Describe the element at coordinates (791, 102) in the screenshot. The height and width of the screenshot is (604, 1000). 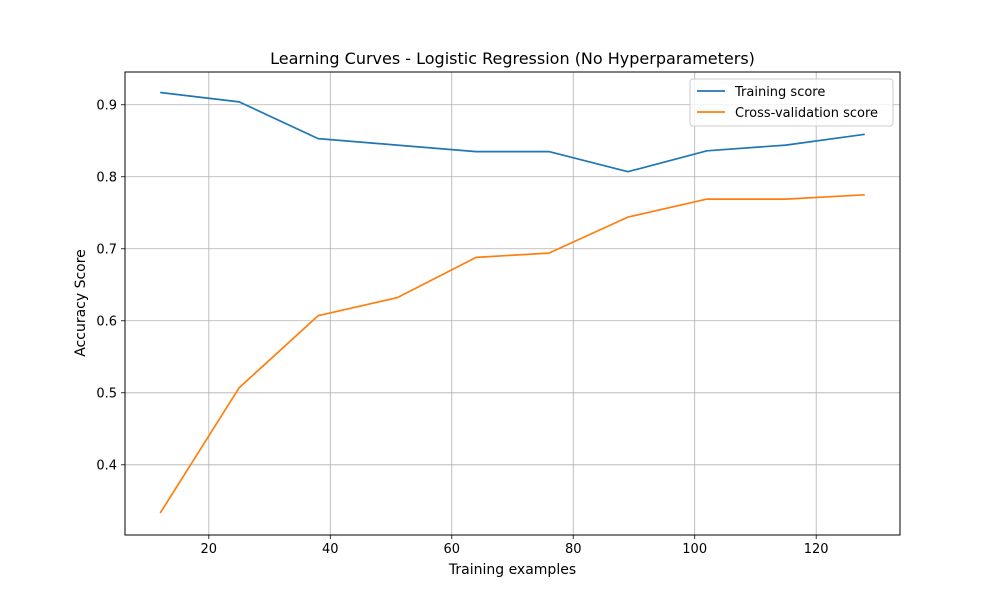
I see `legend: Training score Cross-validation score` at that location.